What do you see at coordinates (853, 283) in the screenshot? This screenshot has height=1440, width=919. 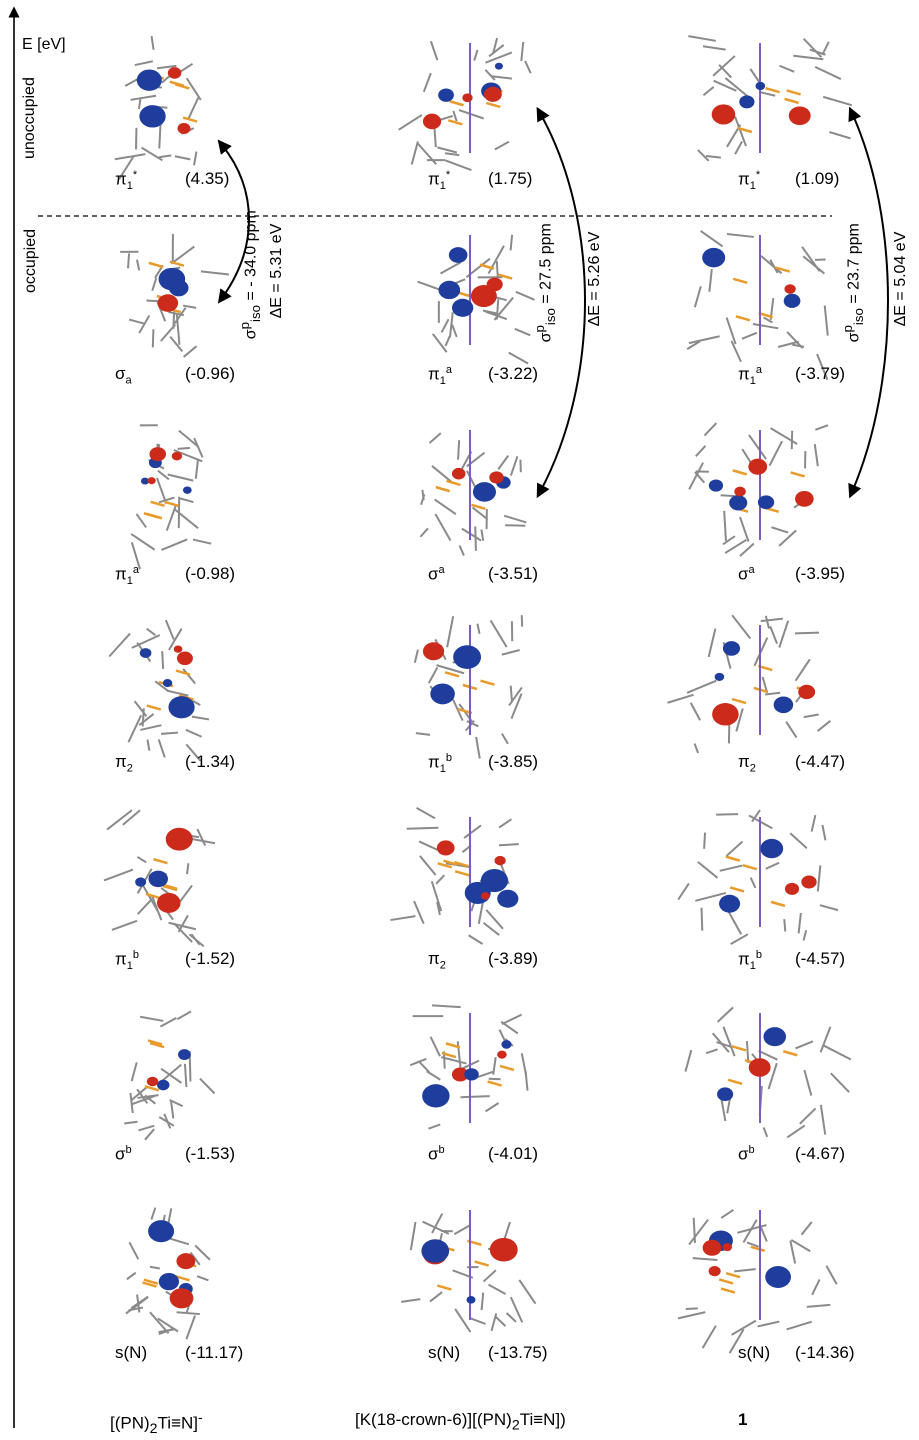 I see `gap-shielding-col3: σpiso = 23.7 ppm` at bounding box center [853, 283].